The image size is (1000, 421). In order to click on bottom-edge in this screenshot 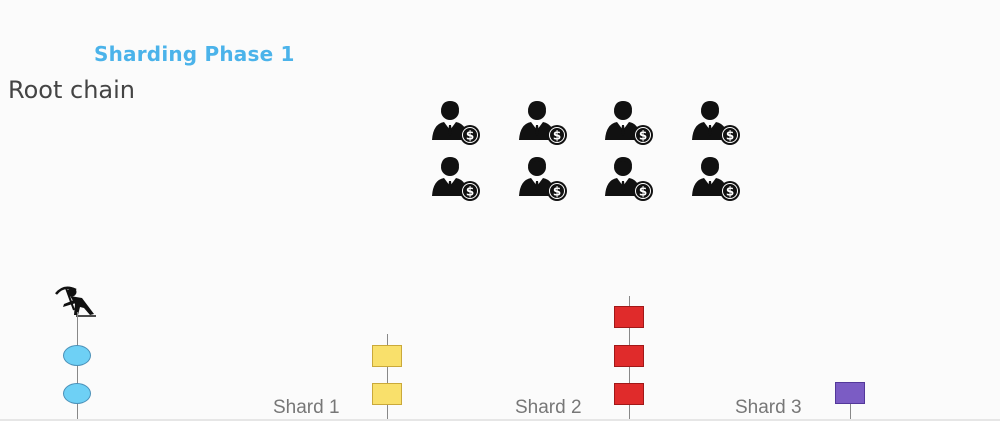, I will do `click(500, 420)`.